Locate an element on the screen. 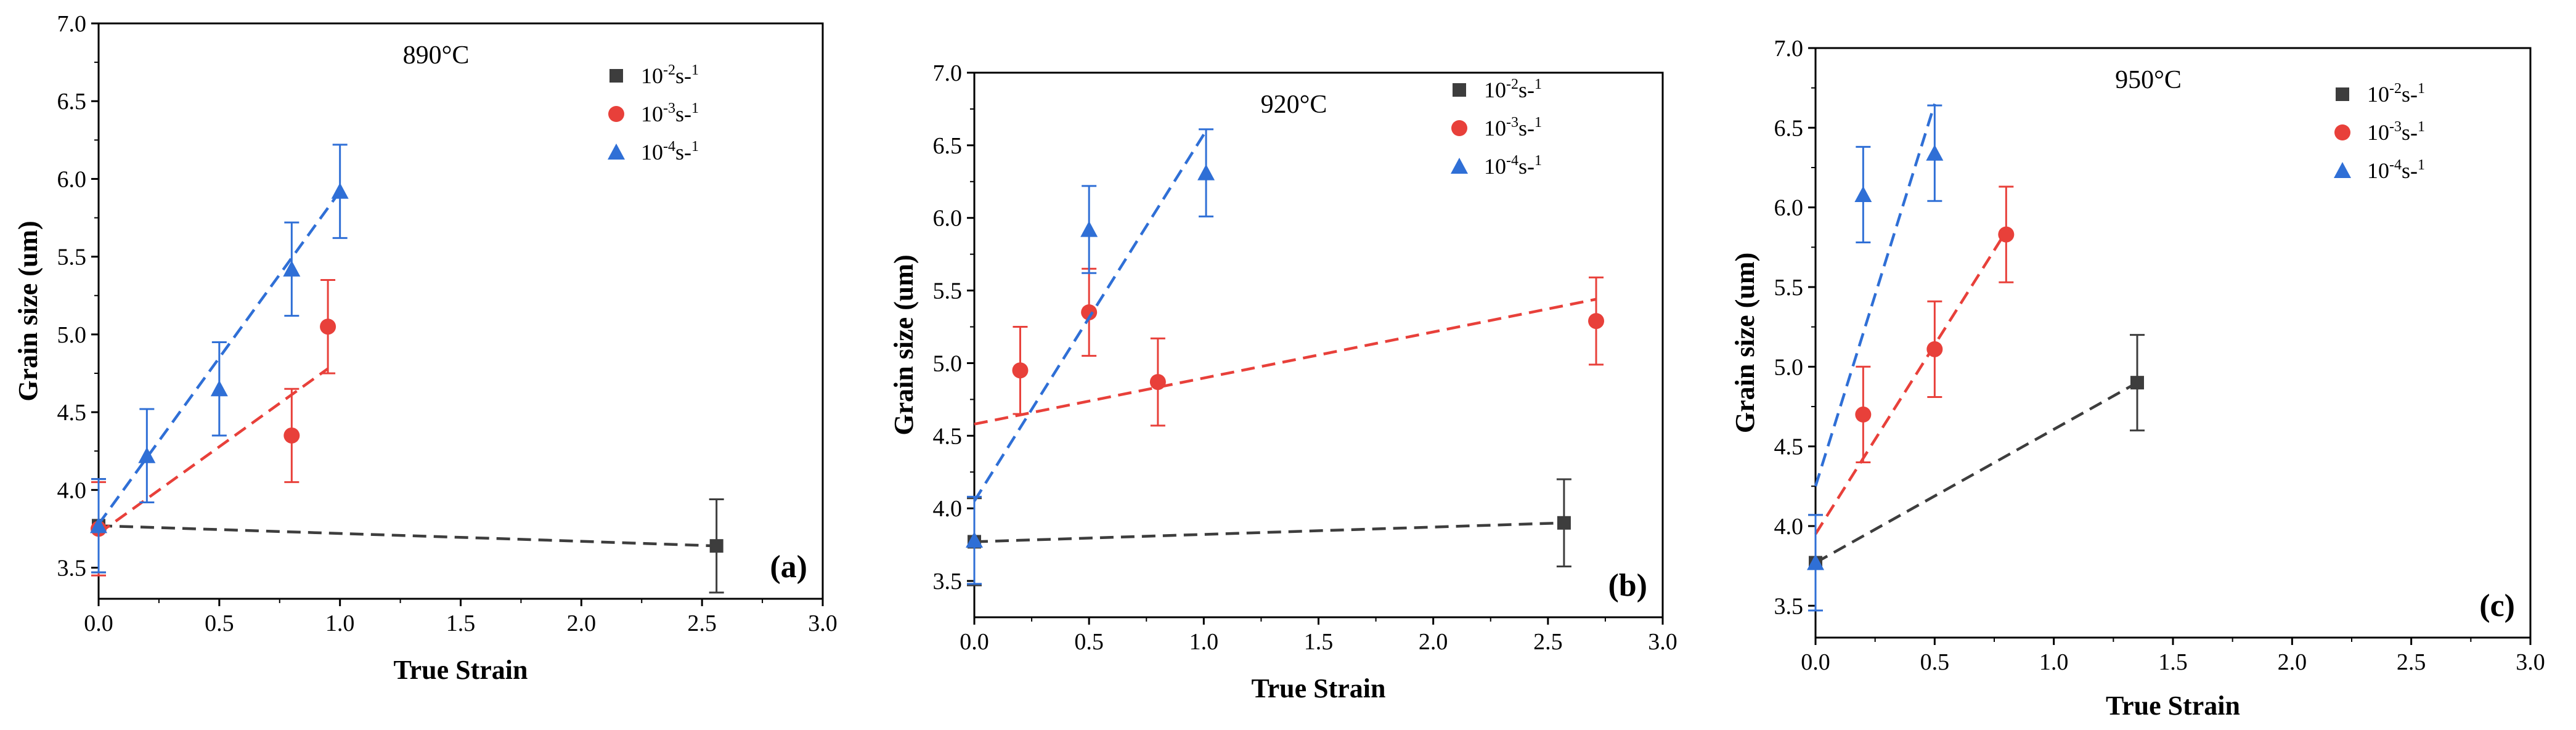 The height and width of the screenshot is (730, 2576). panel-label: (a) is located at coordinates (789, 567).